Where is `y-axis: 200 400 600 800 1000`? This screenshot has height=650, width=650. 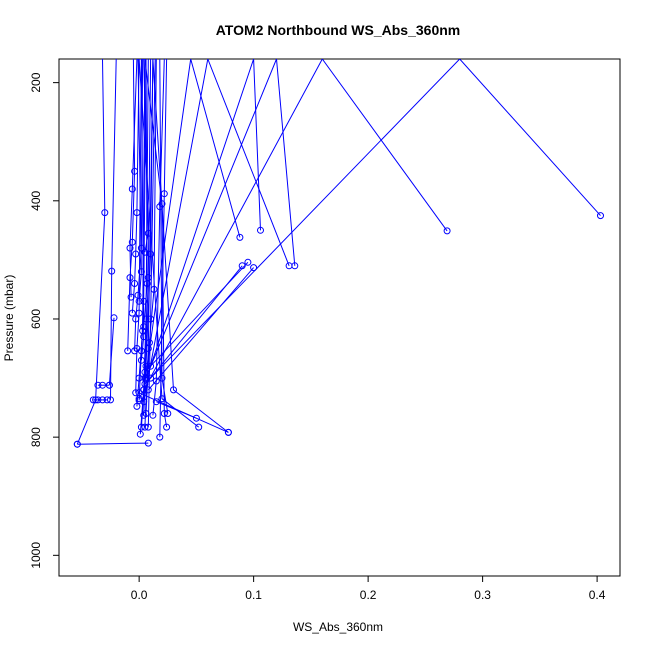
y-axis: 200 400 600 800 1000 is located at coordinates (44, 320).